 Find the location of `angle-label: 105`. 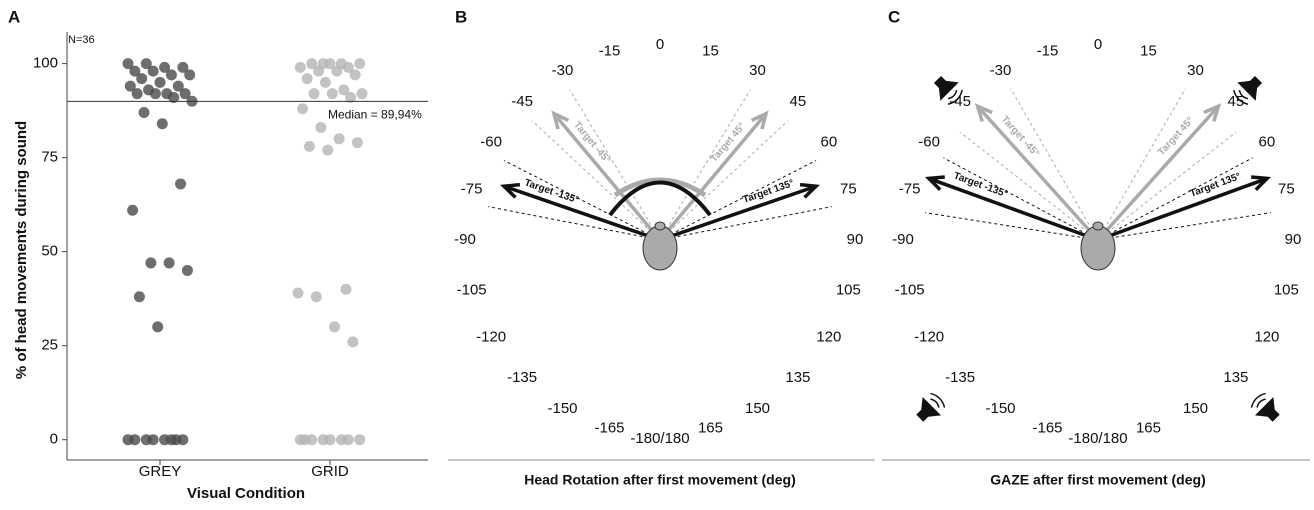

angle-label: 105 is located at coordinates (848, 289).